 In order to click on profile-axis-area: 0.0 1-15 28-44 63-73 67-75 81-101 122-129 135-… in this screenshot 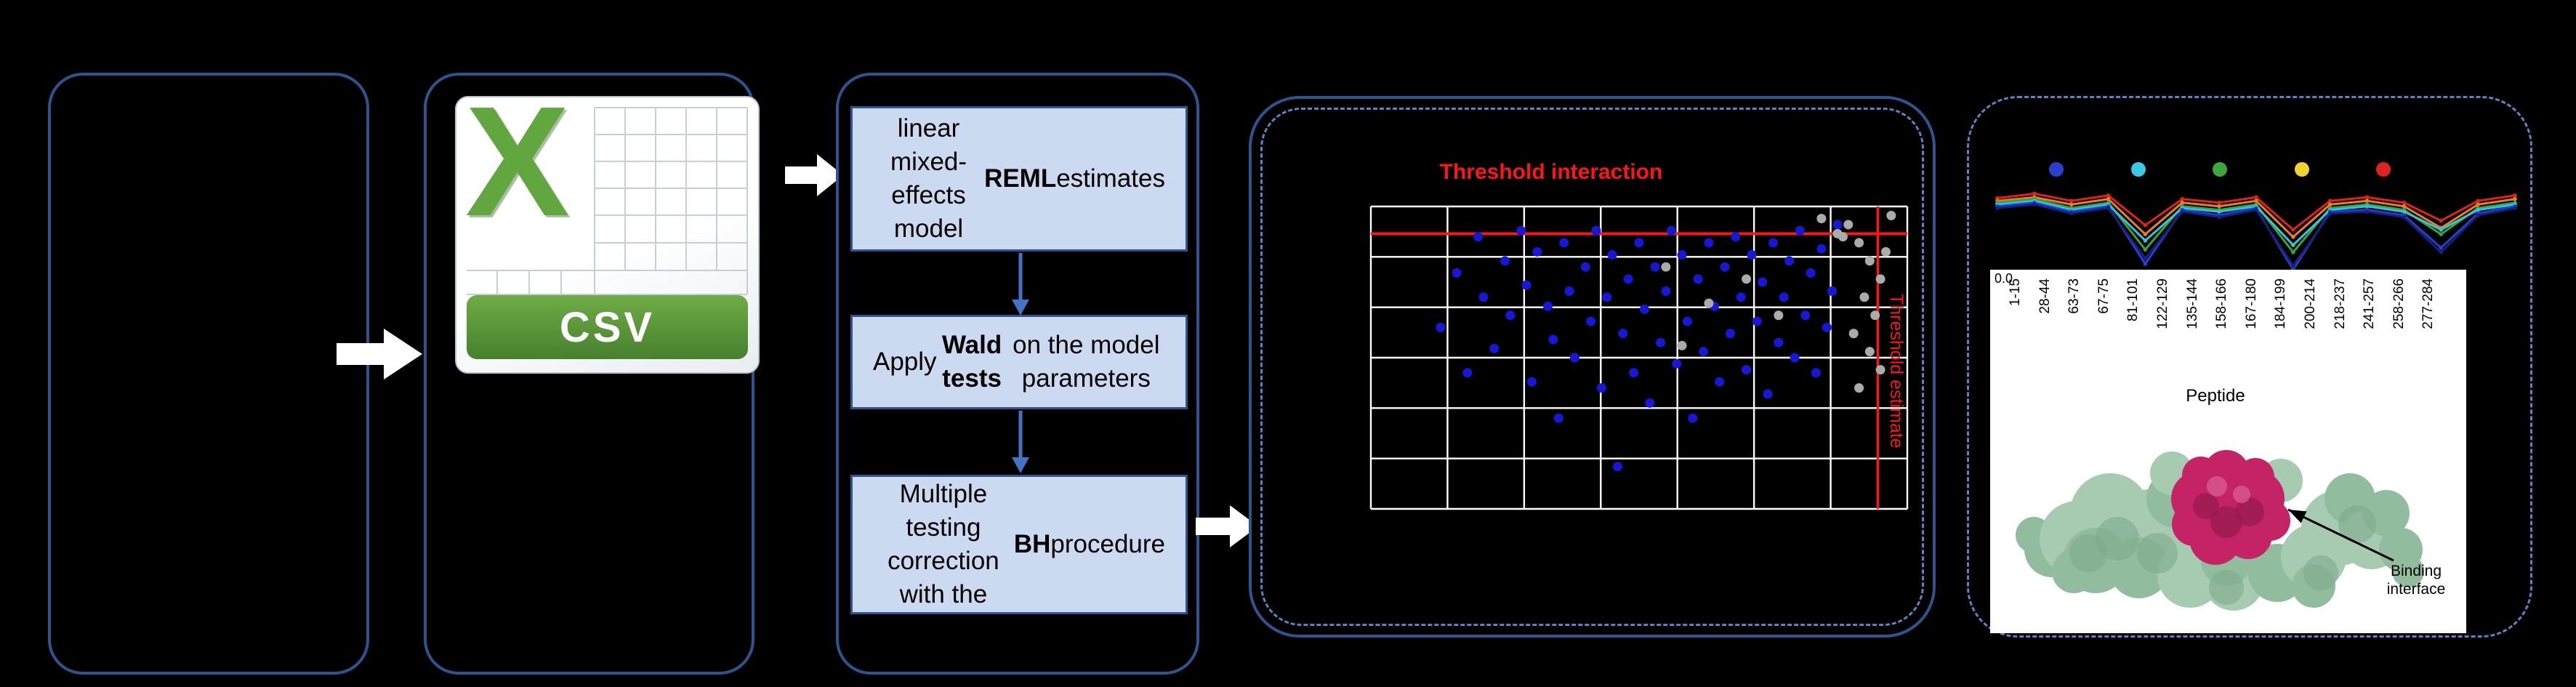, I will do `click(2228, 451)`.